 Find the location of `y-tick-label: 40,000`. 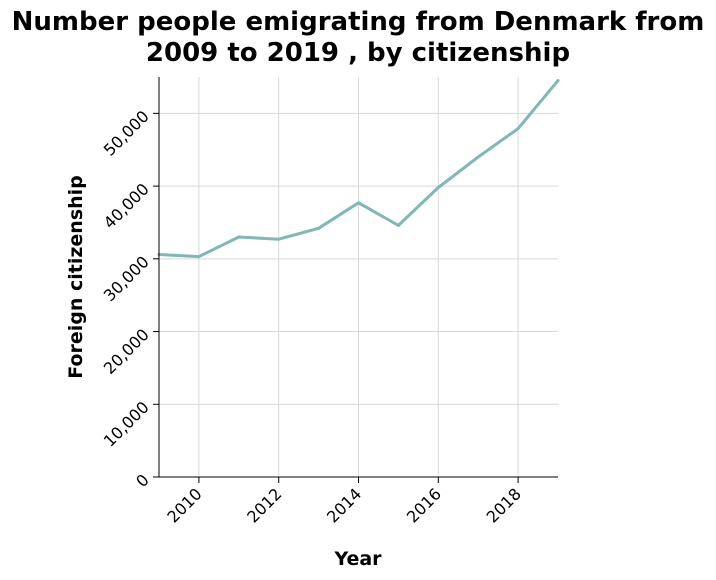

y-tick-label: 40,000 is located at coordinates (126, 205).